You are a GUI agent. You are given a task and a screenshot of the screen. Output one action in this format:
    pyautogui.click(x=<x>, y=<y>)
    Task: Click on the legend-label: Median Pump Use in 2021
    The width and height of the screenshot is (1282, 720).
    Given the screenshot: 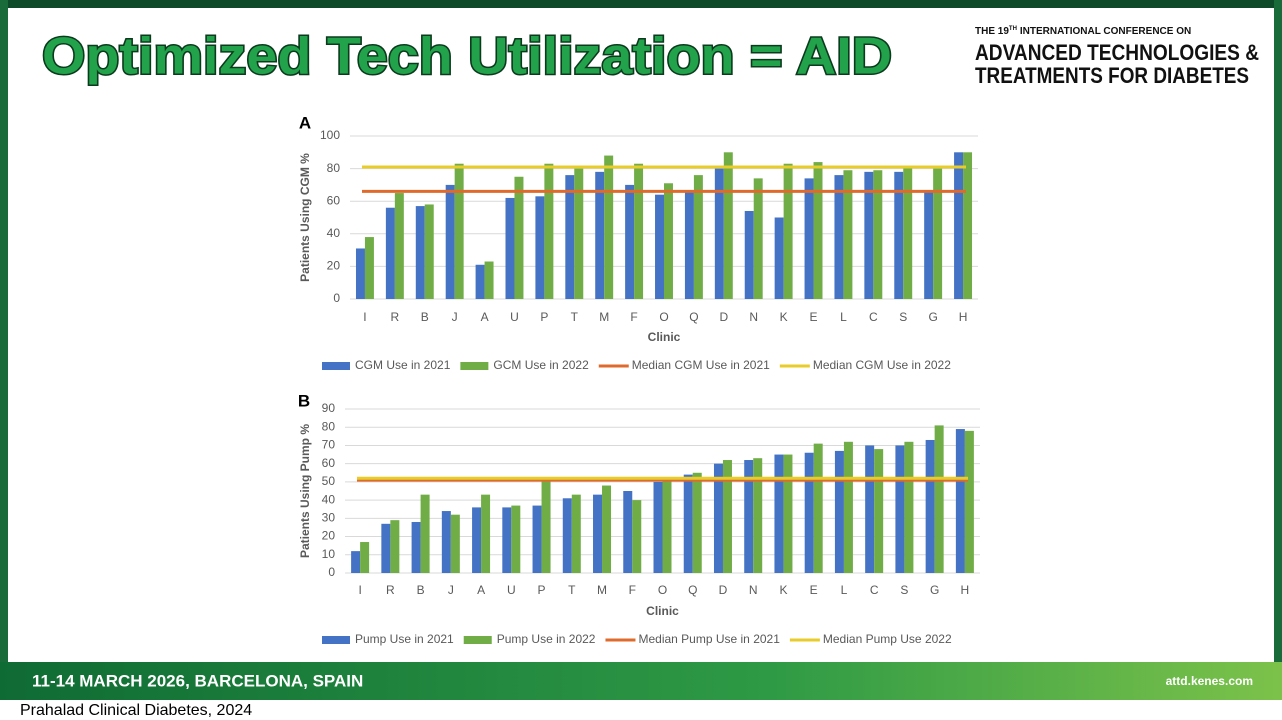 What is the action you would take?
    pyautogui.click(x=709, y=639)
    